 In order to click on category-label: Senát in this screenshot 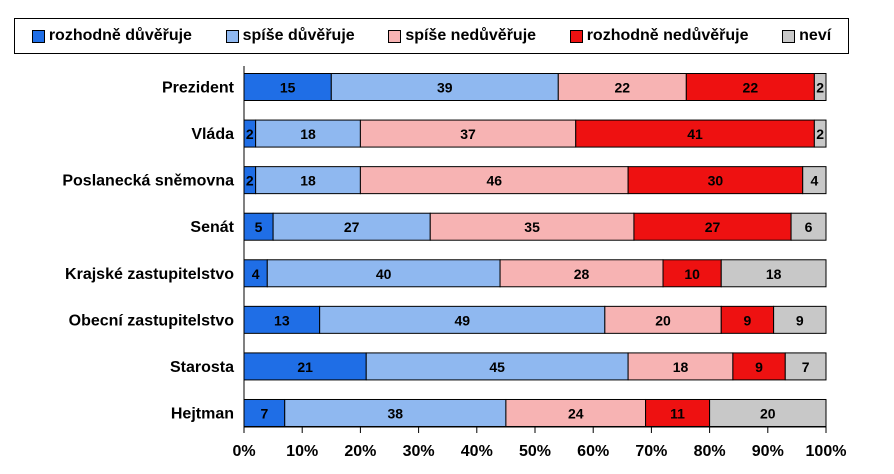, I will do `click(212, 227)`.